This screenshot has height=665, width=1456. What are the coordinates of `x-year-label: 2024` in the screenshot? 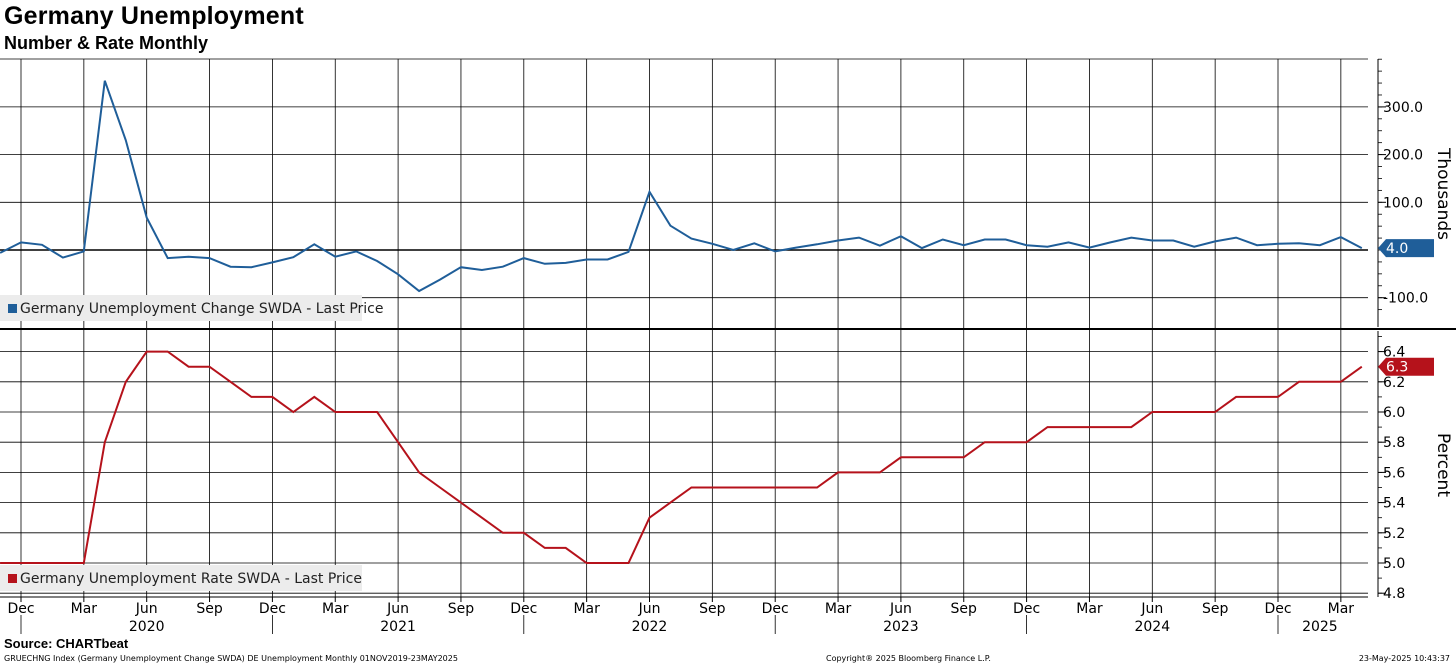 It's located at (1152, 627).